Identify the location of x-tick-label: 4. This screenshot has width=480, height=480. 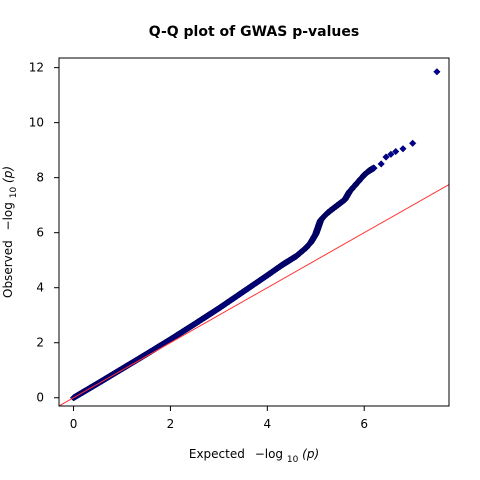
(268, 424).